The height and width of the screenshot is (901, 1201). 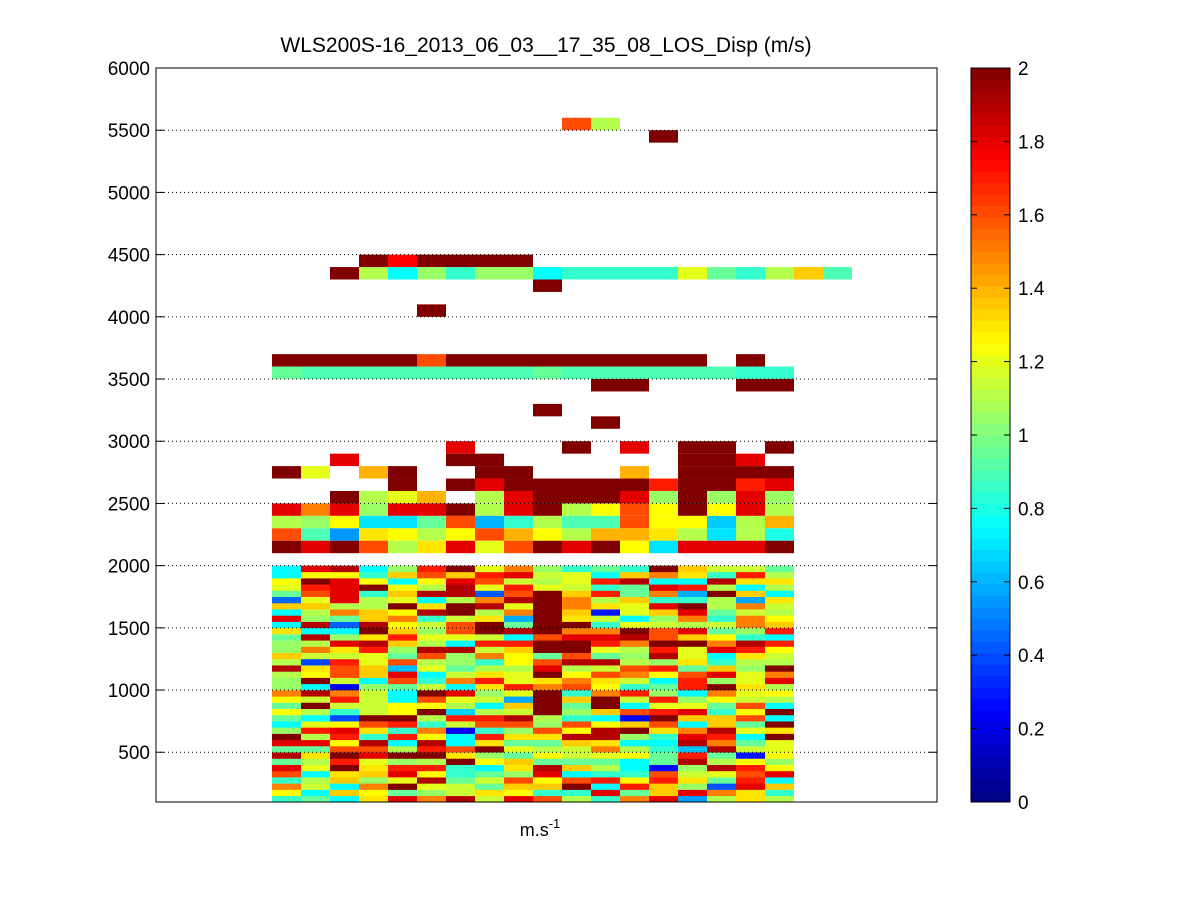 What do you see at coordinates (129, 131) in the screenshot?
I see `y-tick-label: 5500` at bounding box center [129, 131].